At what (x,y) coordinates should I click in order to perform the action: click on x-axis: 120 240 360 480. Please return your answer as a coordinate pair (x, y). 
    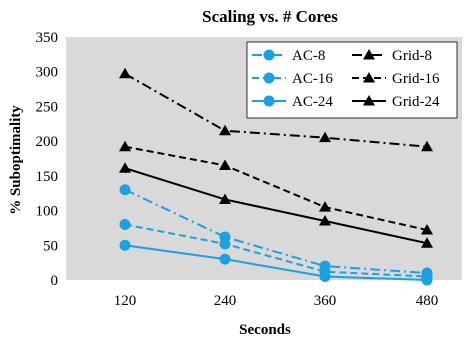
    Looking at the image, I should click on (276, 301).